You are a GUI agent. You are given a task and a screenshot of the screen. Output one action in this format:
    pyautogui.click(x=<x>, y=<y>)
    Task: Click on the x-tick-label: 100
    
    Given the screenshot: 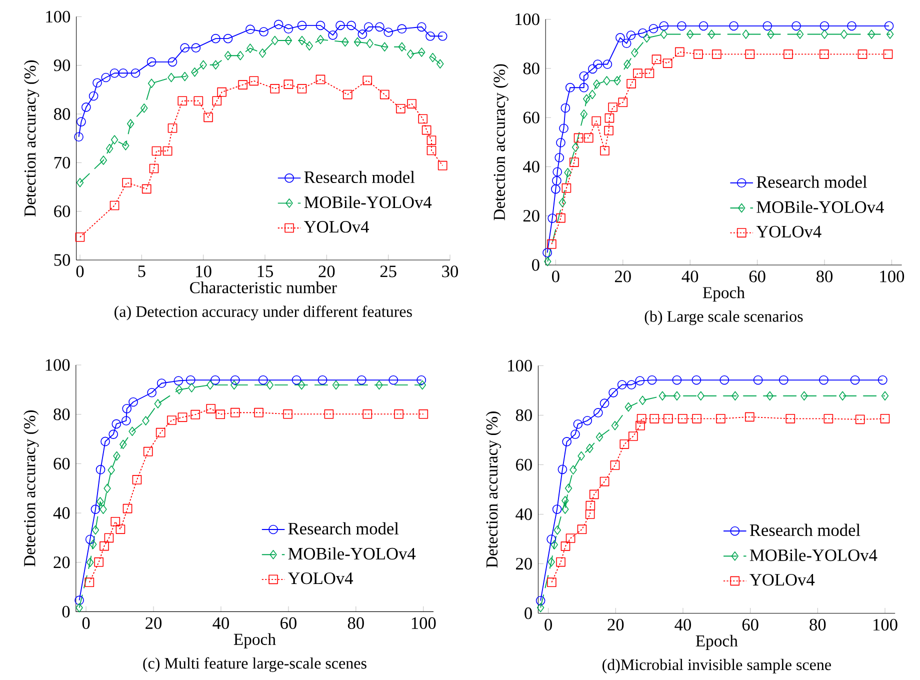 What is the action you would take?
    pyautogui.click(x=886, y=624)
    